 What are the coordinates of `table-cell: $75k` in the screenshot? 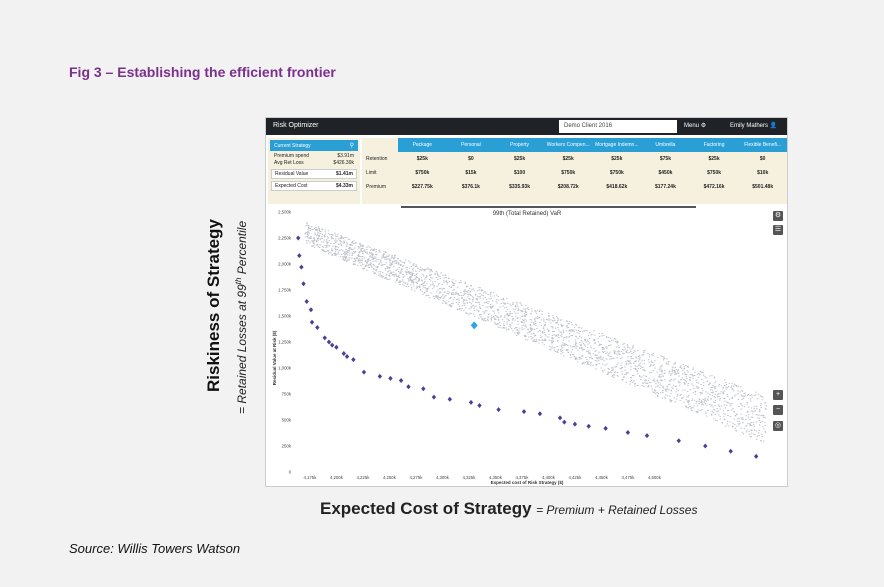 It's located at (665, 159).